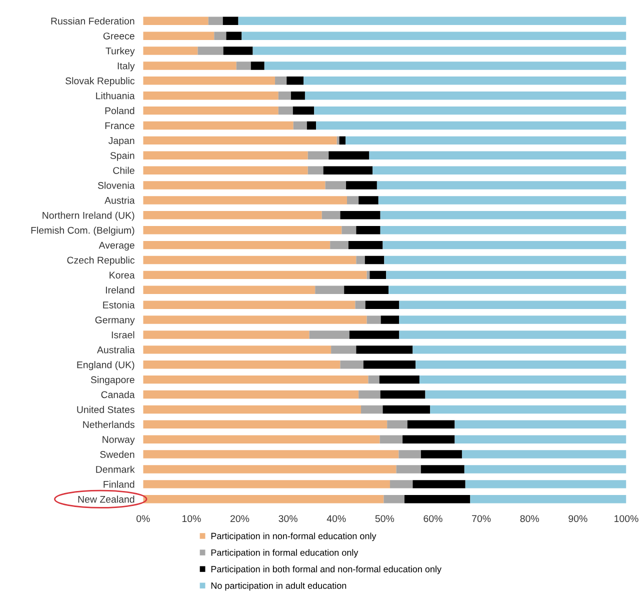 The image size is (639, 596). Describe the element at coordinates (116, 246) in the screenshot. I see `y-tick-label: Average` at that location.